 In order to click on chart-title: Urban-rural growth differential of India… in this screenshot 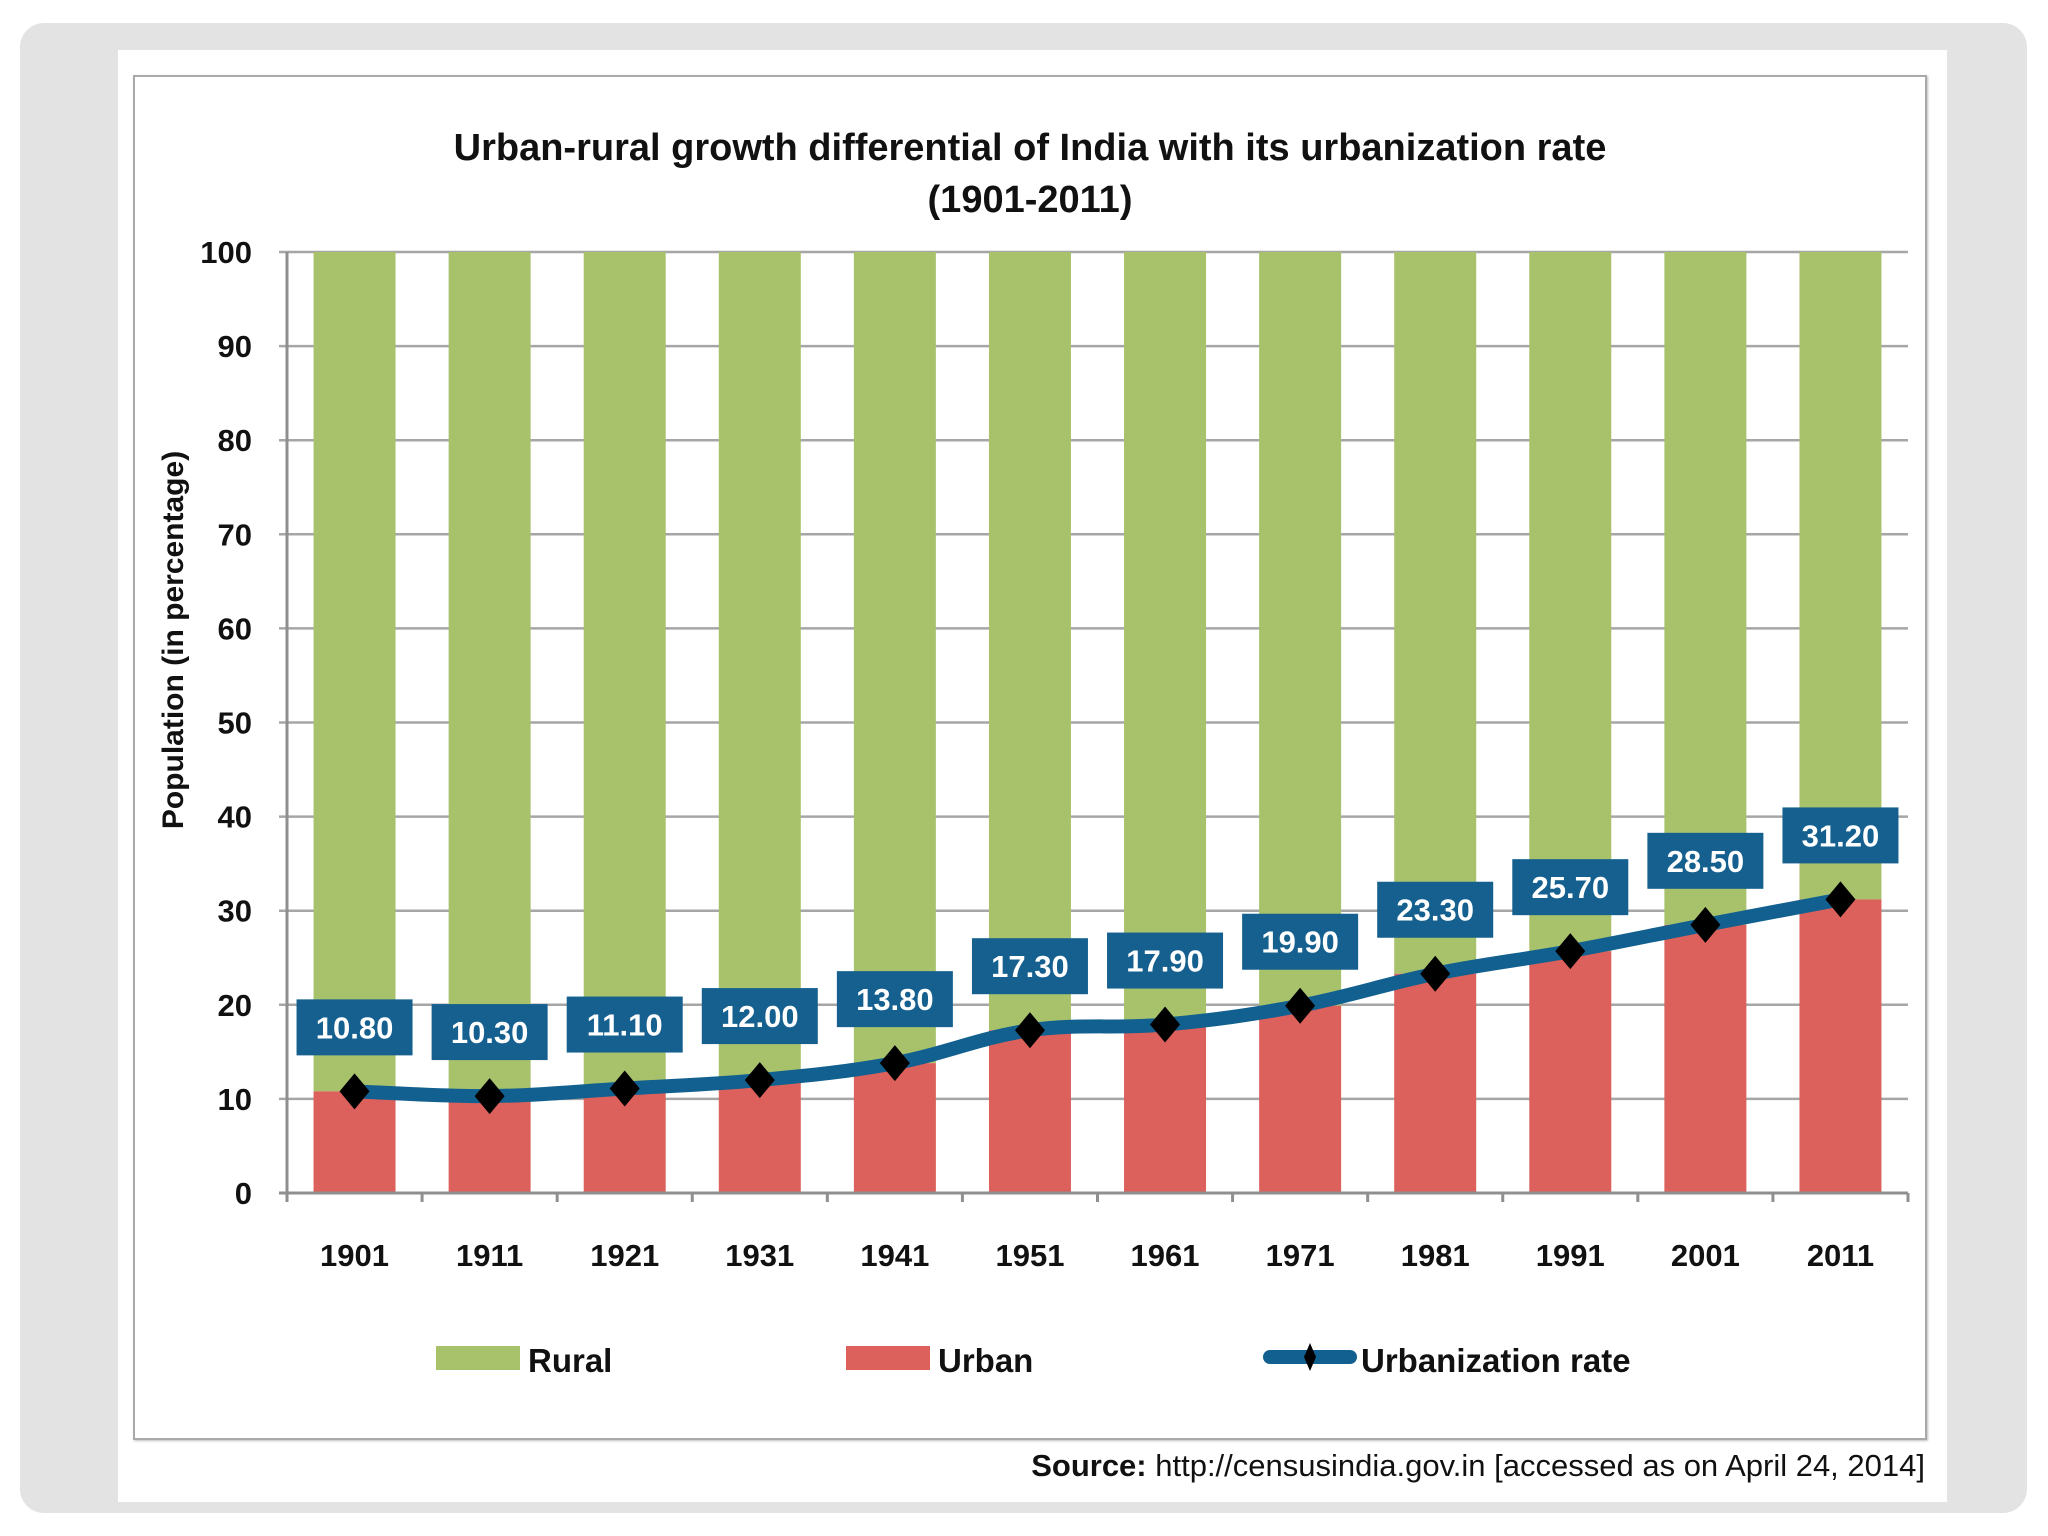, I will do `click(1030, 148)`.